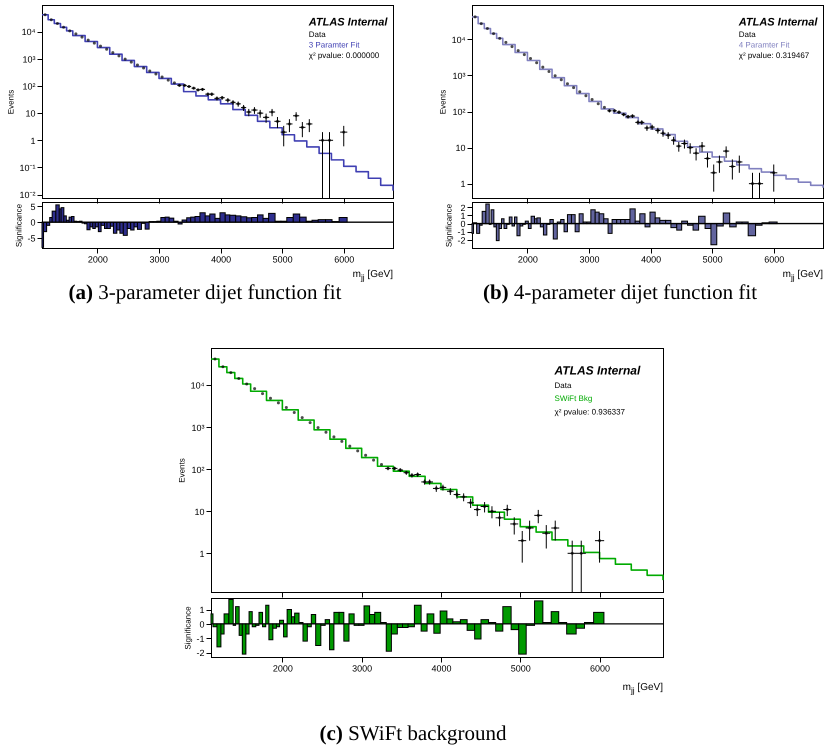 Image resolution: width=826 pixels, height=751 pixels. Describe the element at coordinates (205, 292) in the screenshot. I see `text: (a) 3-parameter dijet function fit` at that location.